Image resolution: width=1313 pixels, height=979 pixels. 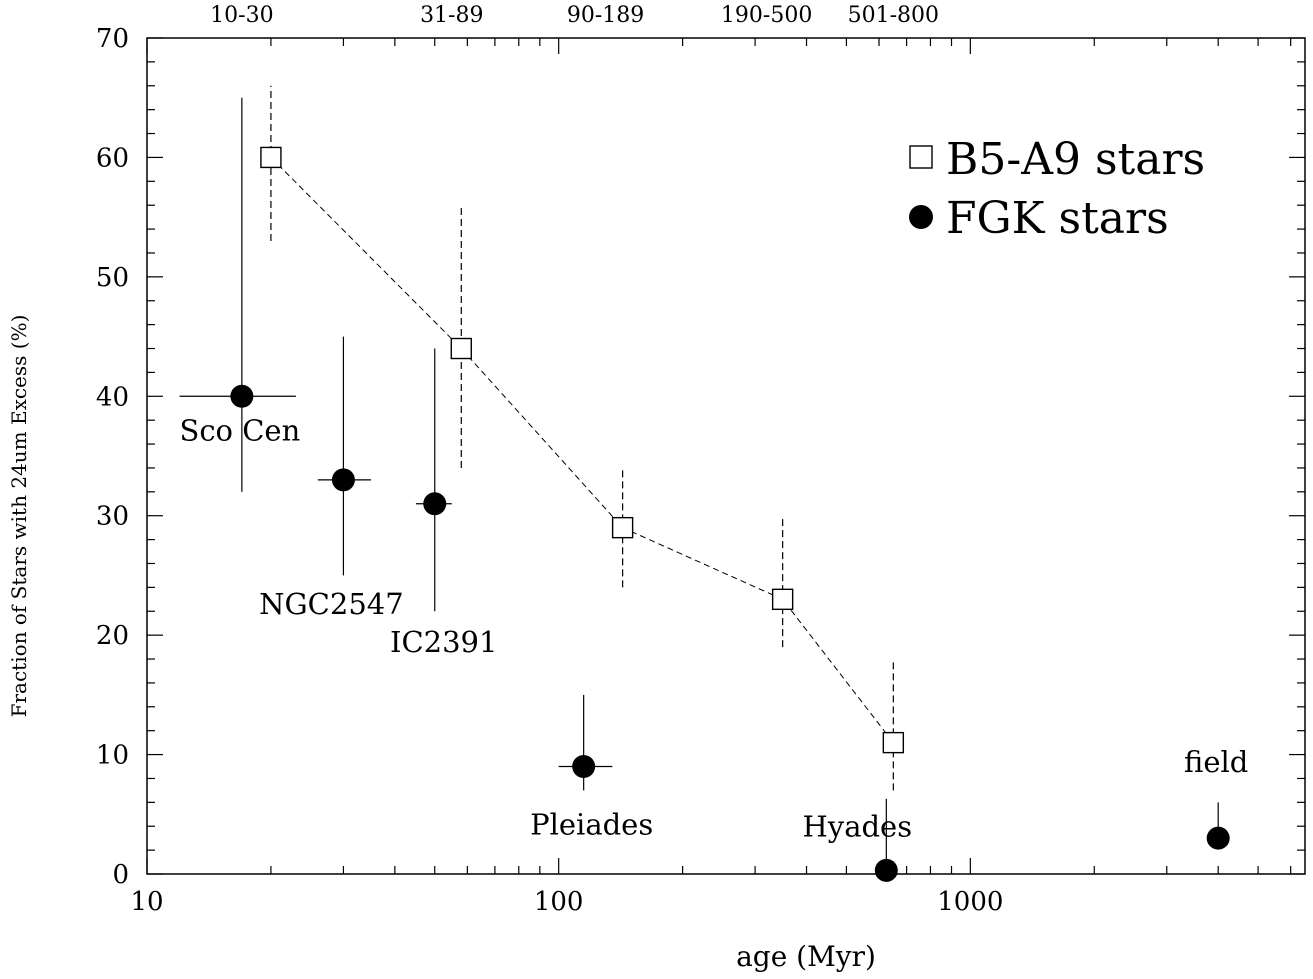 What do you see at coordinates (112, 457) in the screenshot?
I see `y-tick-labels: 0 10 20 30 40 50 60 70` at bounding box center [112, 457].